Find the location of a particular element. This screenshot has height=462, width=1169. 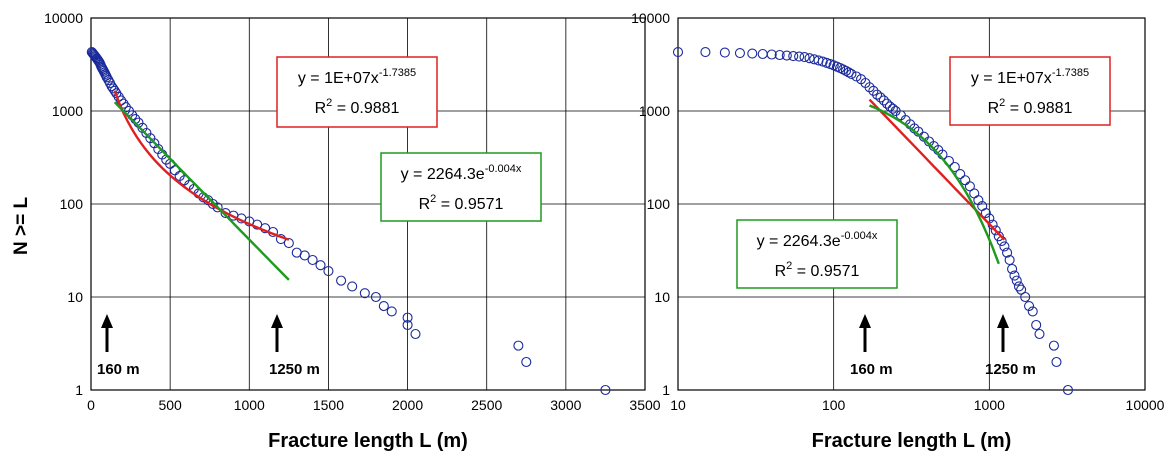

power-fit-equation-box: y = 1E+07x-1.7385 R2 = 0.9881 is located at coordinates (357, 92).